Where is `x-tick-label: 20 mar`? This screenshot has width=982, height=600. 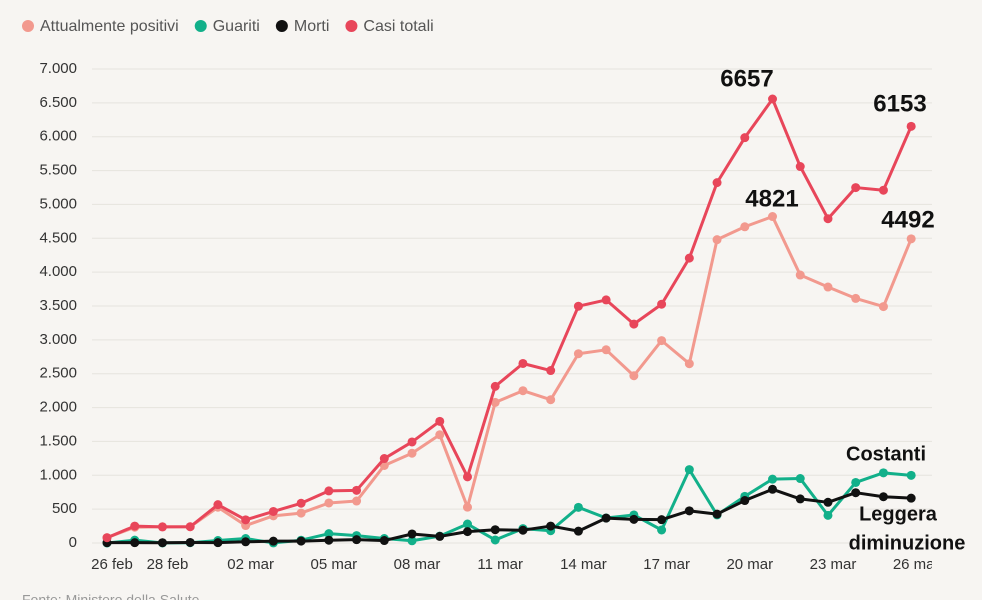 x-tick-label: 20 mar is located at coordinates (749, 564).